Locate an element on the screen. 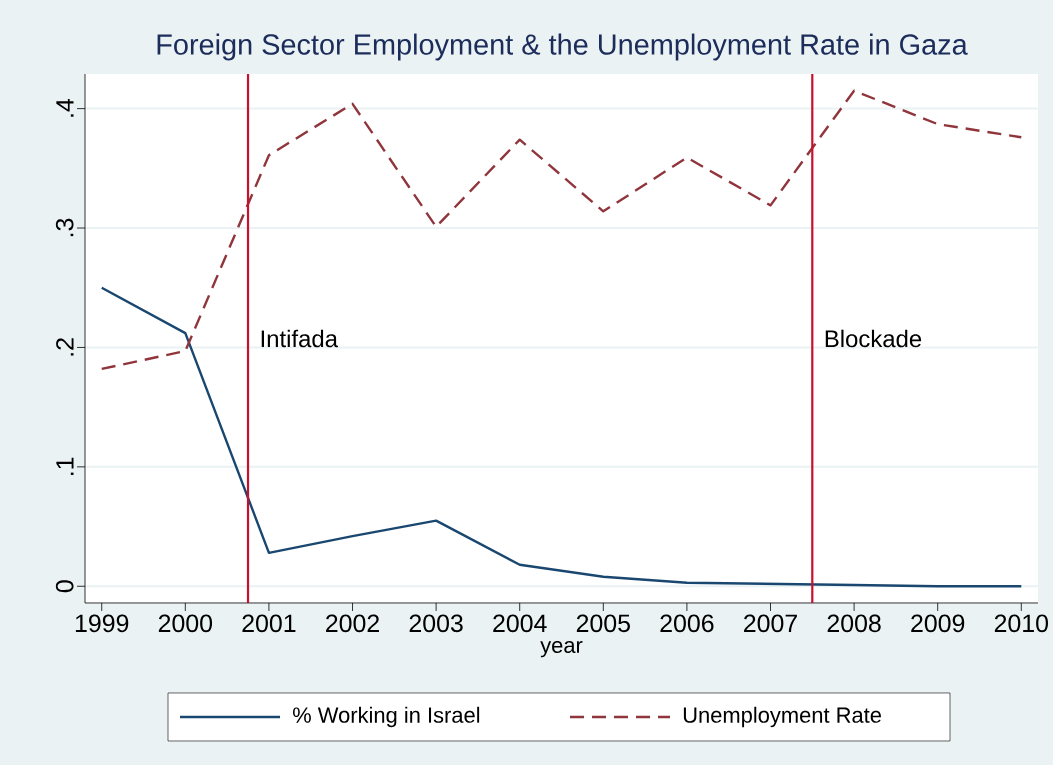 Image resolution: width=1053 pixels, height=765 pixels. legend-label: % Working in Israel is located at coordinates (386, 717).